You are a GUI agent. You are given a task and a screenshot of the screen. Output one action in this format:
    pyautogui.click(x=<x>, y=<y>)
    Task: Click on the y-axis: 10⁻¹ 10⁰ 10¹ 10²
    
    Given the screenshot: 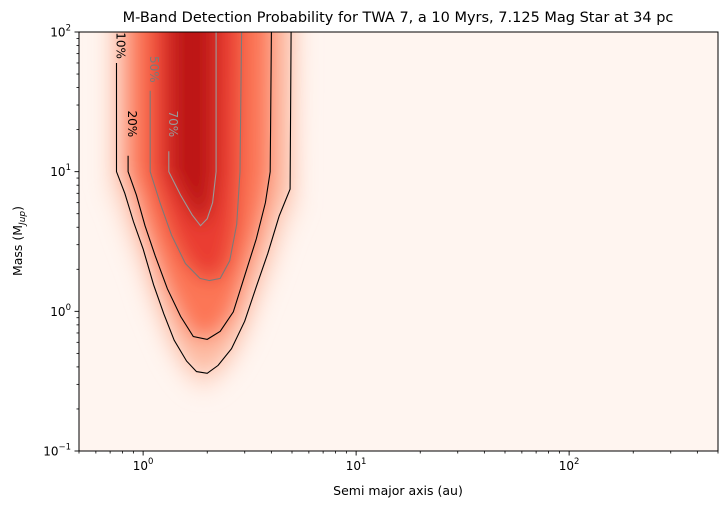 What is the action you would take?
    pyautogui.click(x=61, y=241)
    